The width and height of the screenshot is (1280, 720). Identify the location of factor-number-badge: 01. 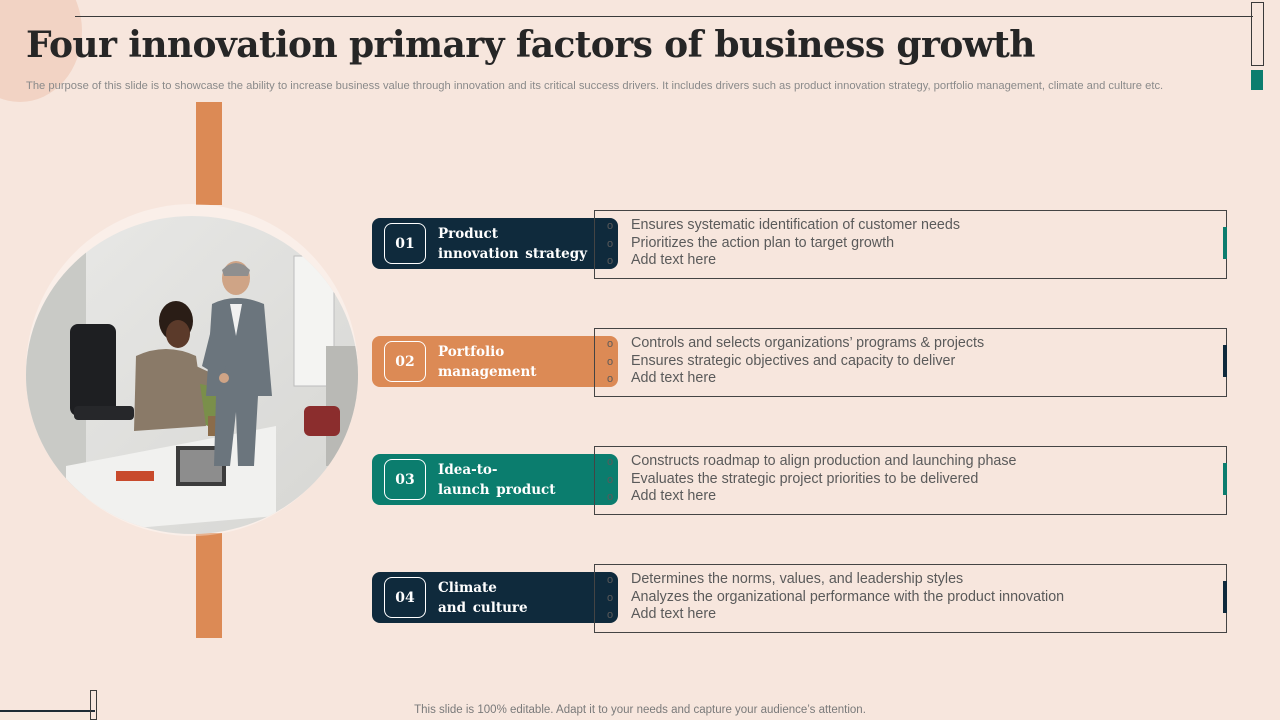
(405, 243).